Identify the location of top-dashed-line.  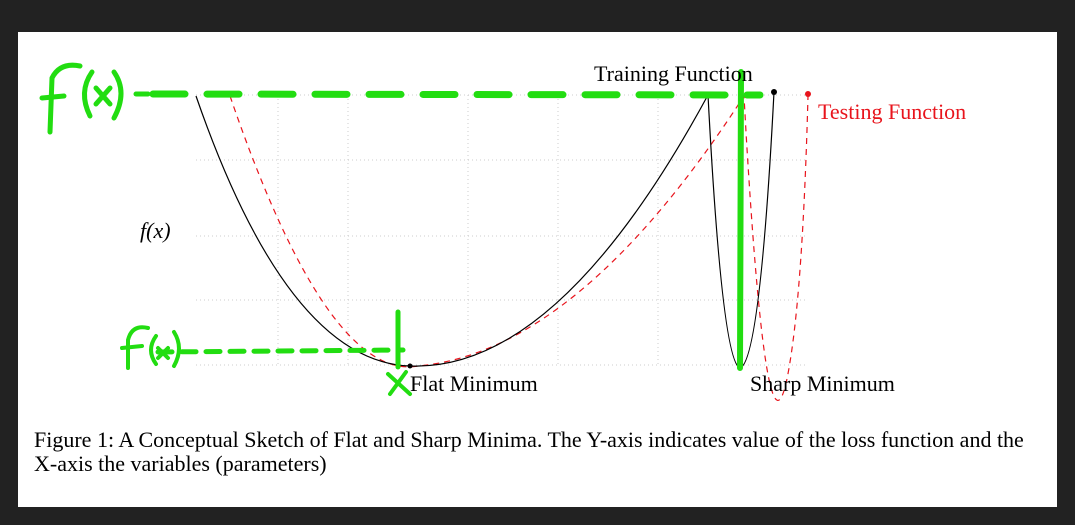
(456, 94).